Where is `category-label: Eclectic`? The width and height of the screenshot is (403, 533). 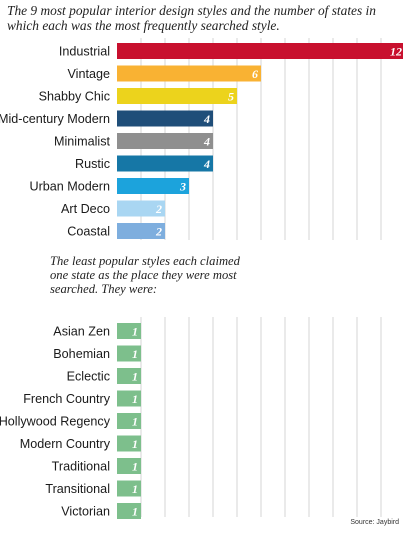
category-label: Eclectic is located at coordinates (88, 377).